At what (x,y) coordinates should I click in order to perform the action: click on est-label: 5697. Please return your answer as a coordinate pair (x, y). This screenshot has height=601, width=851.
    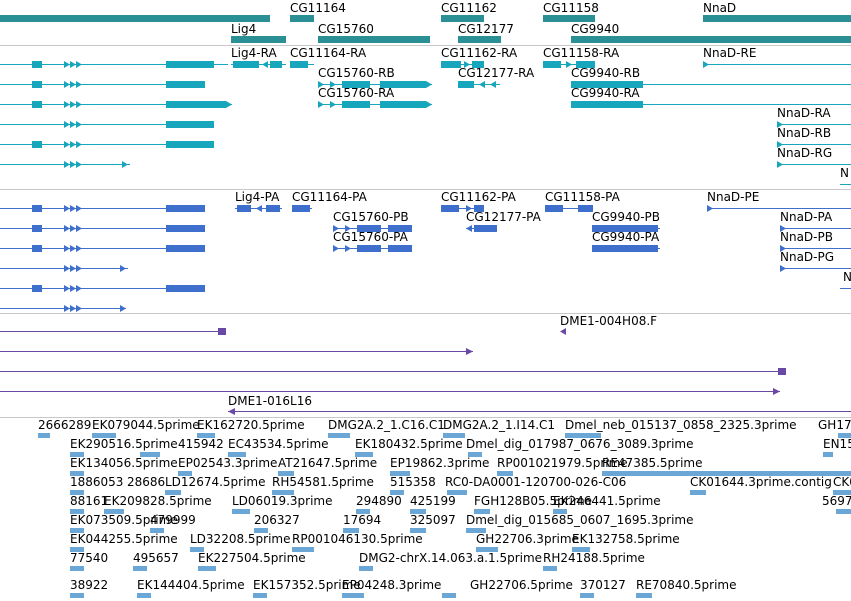
    Looking at the image, I should click on (836, 501).